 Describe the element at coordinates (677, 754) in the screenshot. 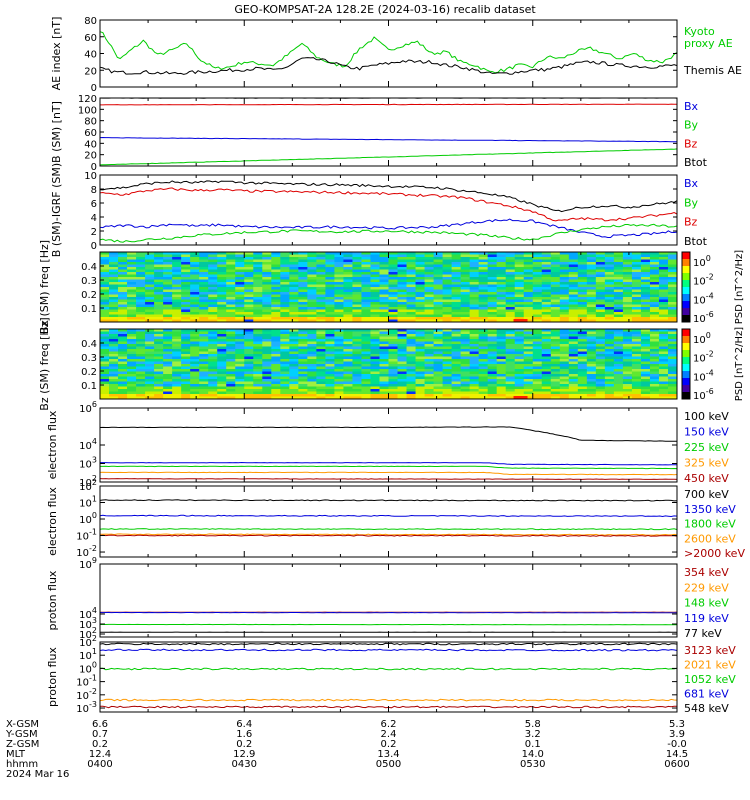

I see `ephemeris-value: 14.5` at that location.